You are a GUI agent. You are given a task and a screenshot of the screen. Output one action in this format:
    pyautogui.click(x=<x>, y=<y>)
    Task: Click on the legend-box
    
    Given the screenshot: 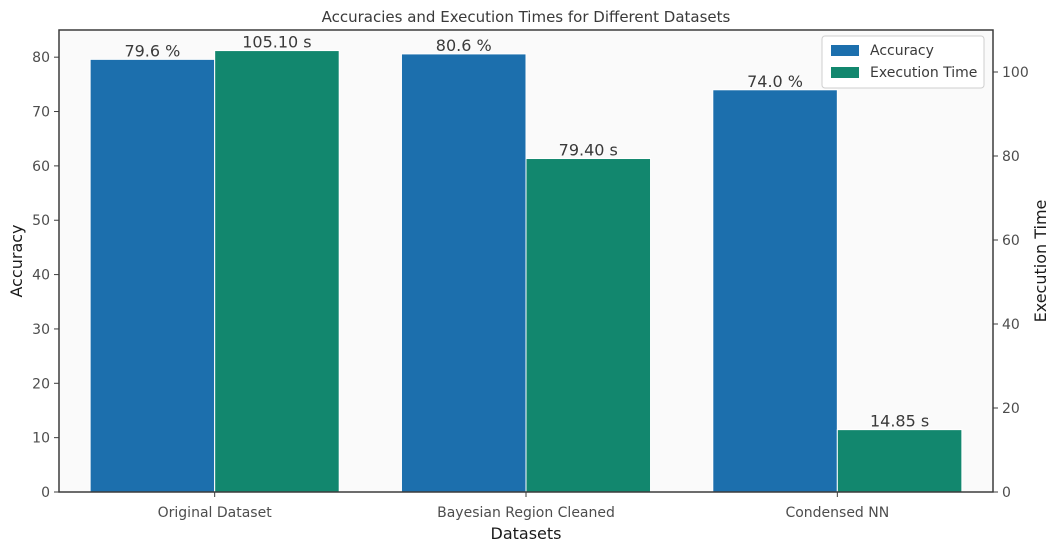 What is the action you would take?
    pyautogui.click(x=903, y=62)
    